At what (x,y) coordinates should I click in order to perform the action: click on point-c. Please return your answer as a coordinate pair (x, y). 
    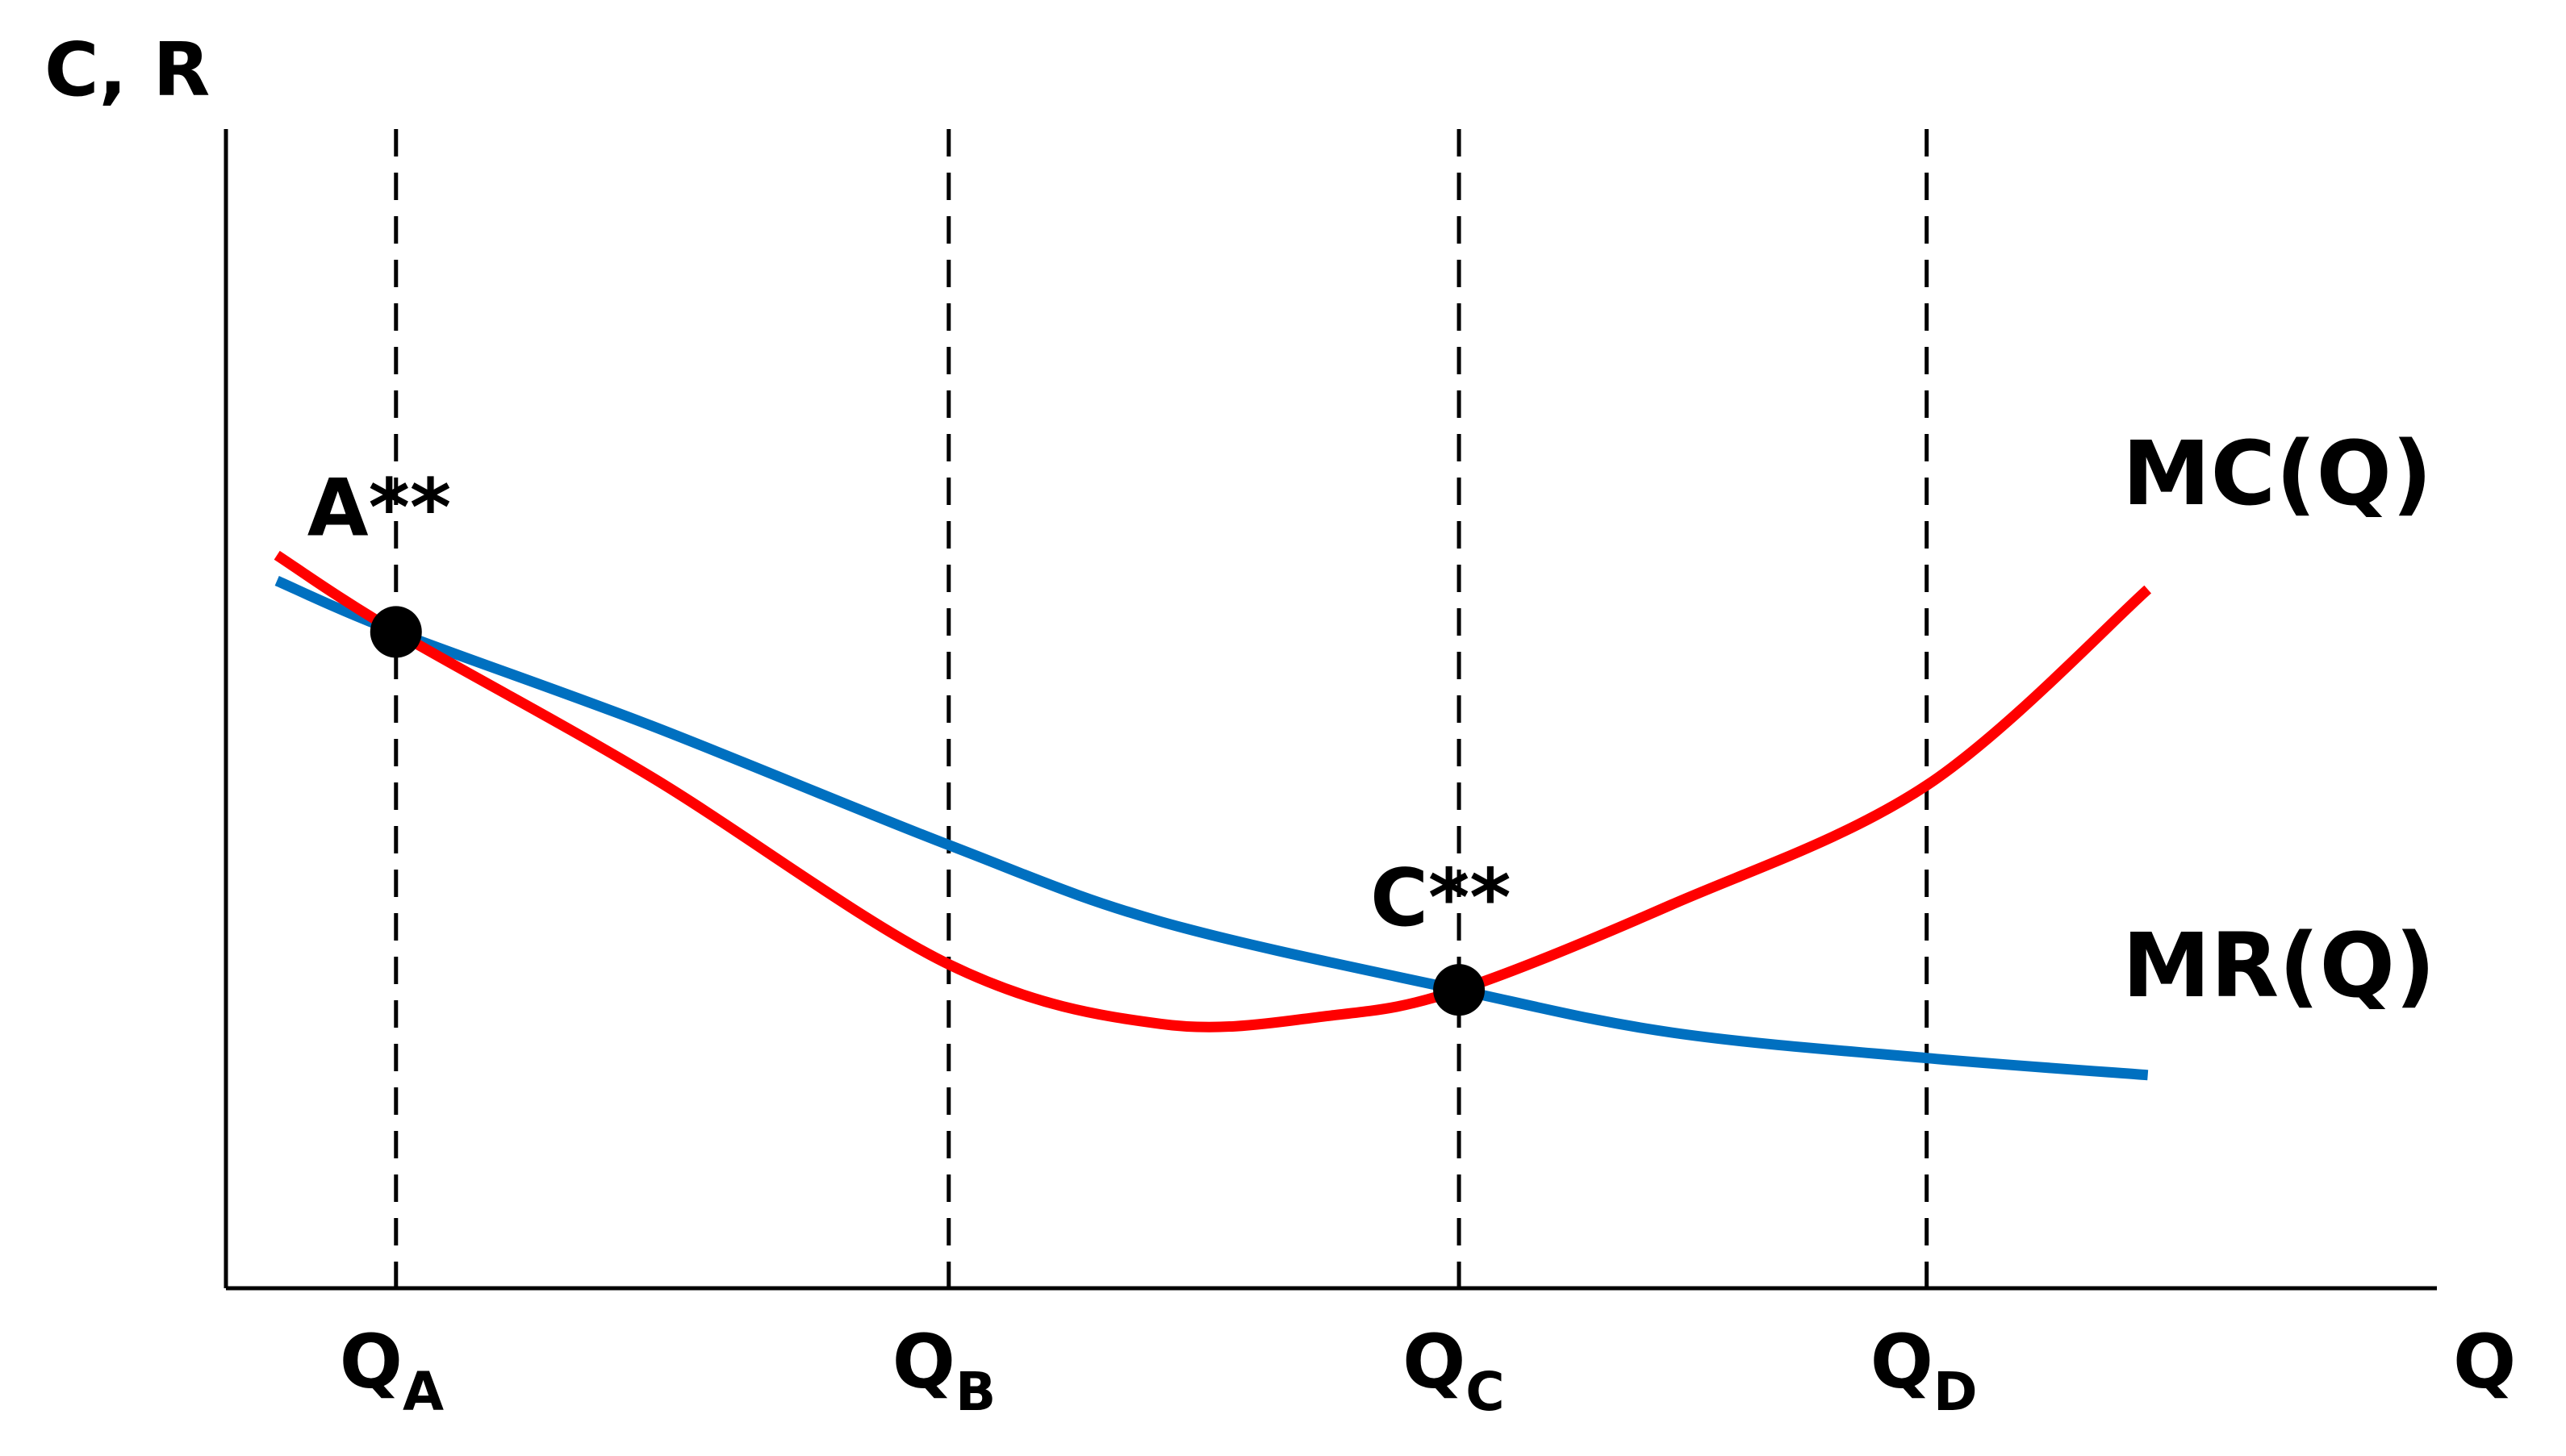
    Looking at the image, I should click on (1460, 990).